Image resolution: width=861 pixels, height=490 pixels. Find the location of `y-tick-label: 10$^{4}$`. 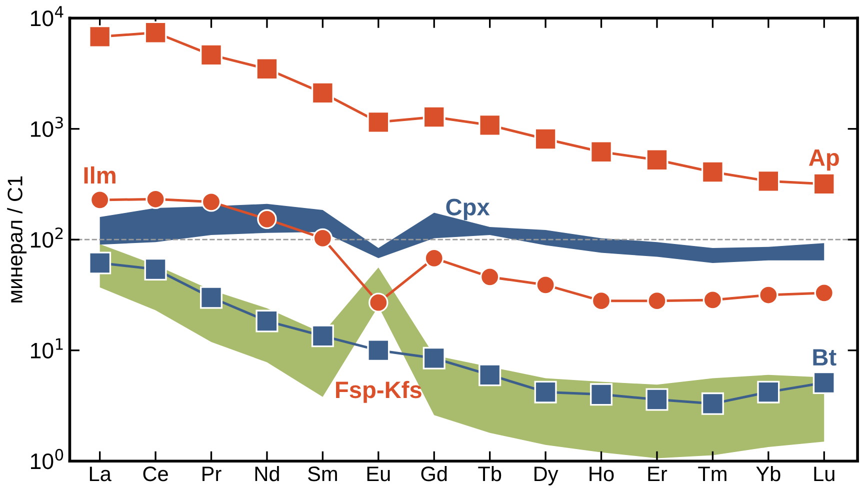

y-tick-label: 10$^{4}$ is located at coordinates (47, 16).